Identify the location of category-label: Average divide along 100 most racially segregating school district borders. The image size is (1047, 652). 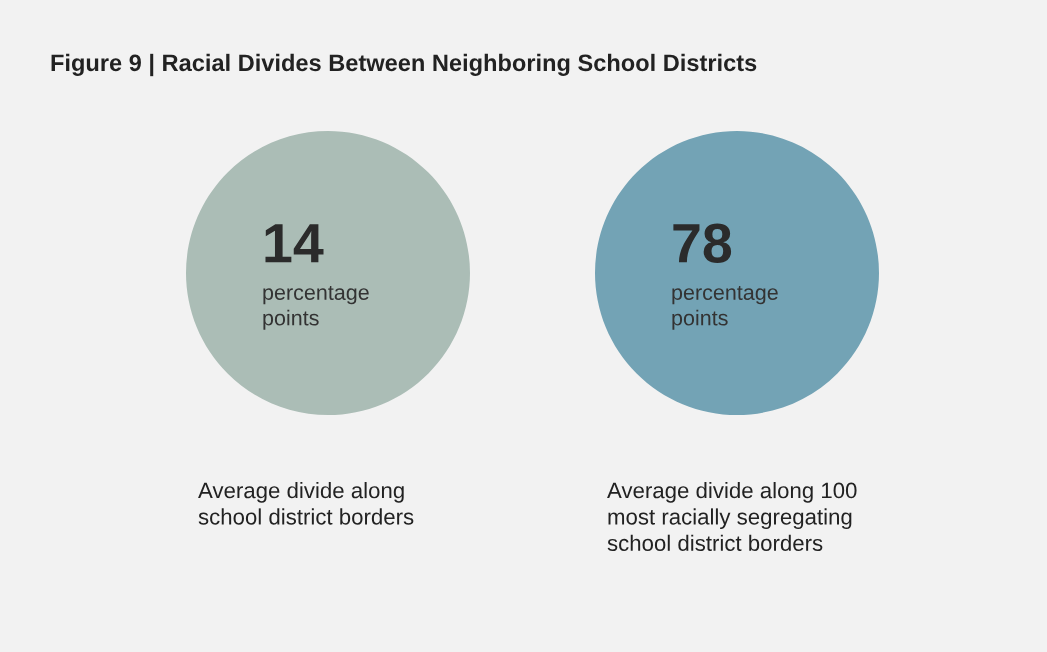
(732, 517).